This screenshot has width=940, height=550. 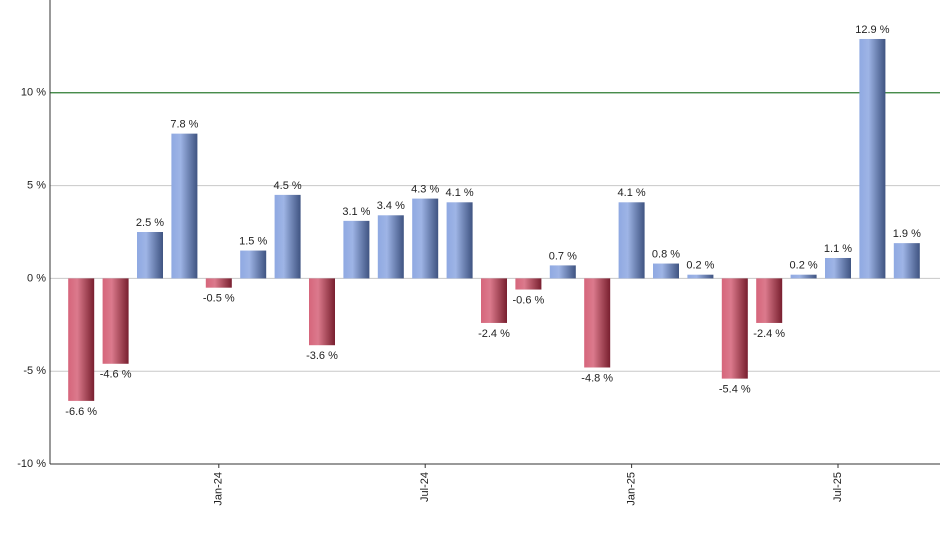 I want to click on value-label: 4.5 %, so click(x=288, y=186).